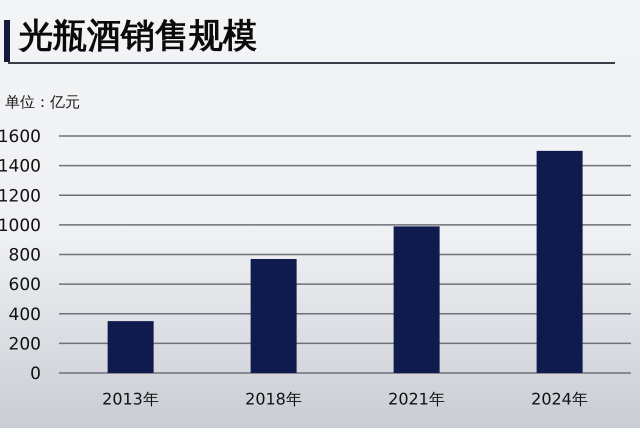 This screenshot has height=428, width=640. I want to click on chart-title: 光瓶酒销售规模, so click(138, 36).